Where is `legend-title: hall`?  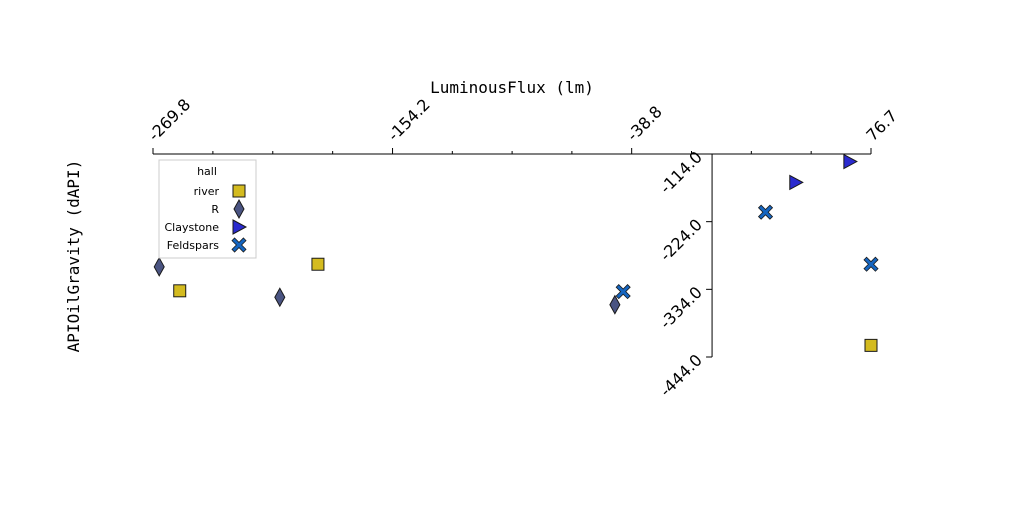 legend-title: hall is located at coordinates (207, 171).